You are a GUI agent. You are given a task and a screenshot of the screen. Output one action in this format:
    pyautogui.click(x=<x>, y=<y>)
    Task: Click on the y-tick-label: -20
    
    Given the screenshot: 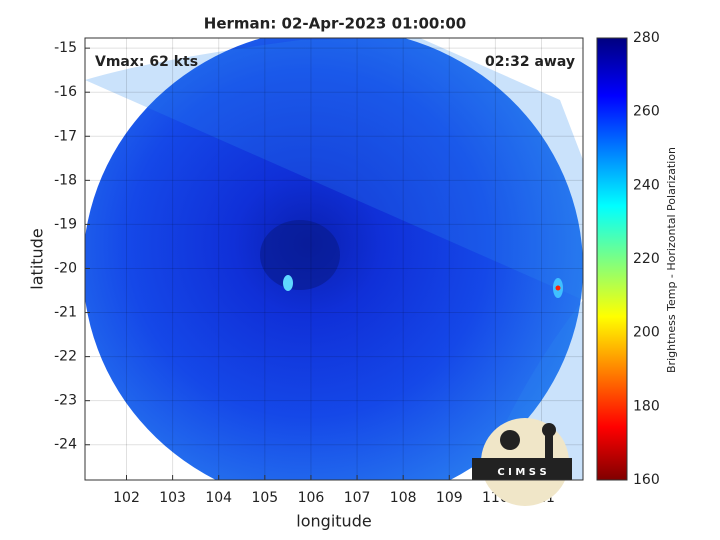 What is the action you would take?
    pyautogui.click(x=65, y=268)
    